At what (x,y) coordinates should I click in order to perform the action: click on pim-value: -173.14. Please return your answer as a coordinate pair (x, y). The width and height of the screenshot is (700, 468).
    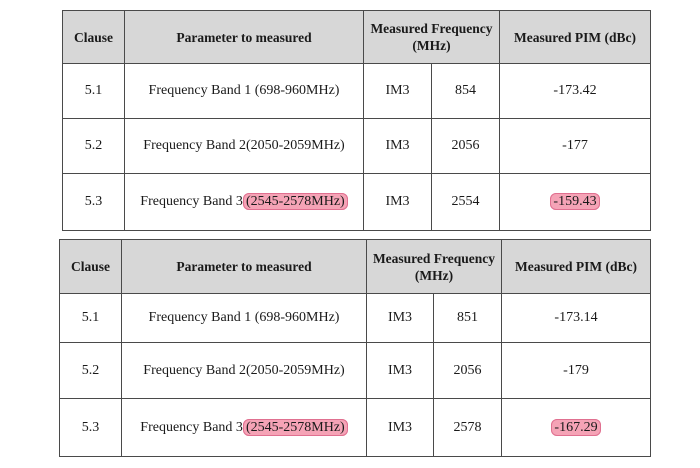
    Looking at the image, I should click on (576, 317).